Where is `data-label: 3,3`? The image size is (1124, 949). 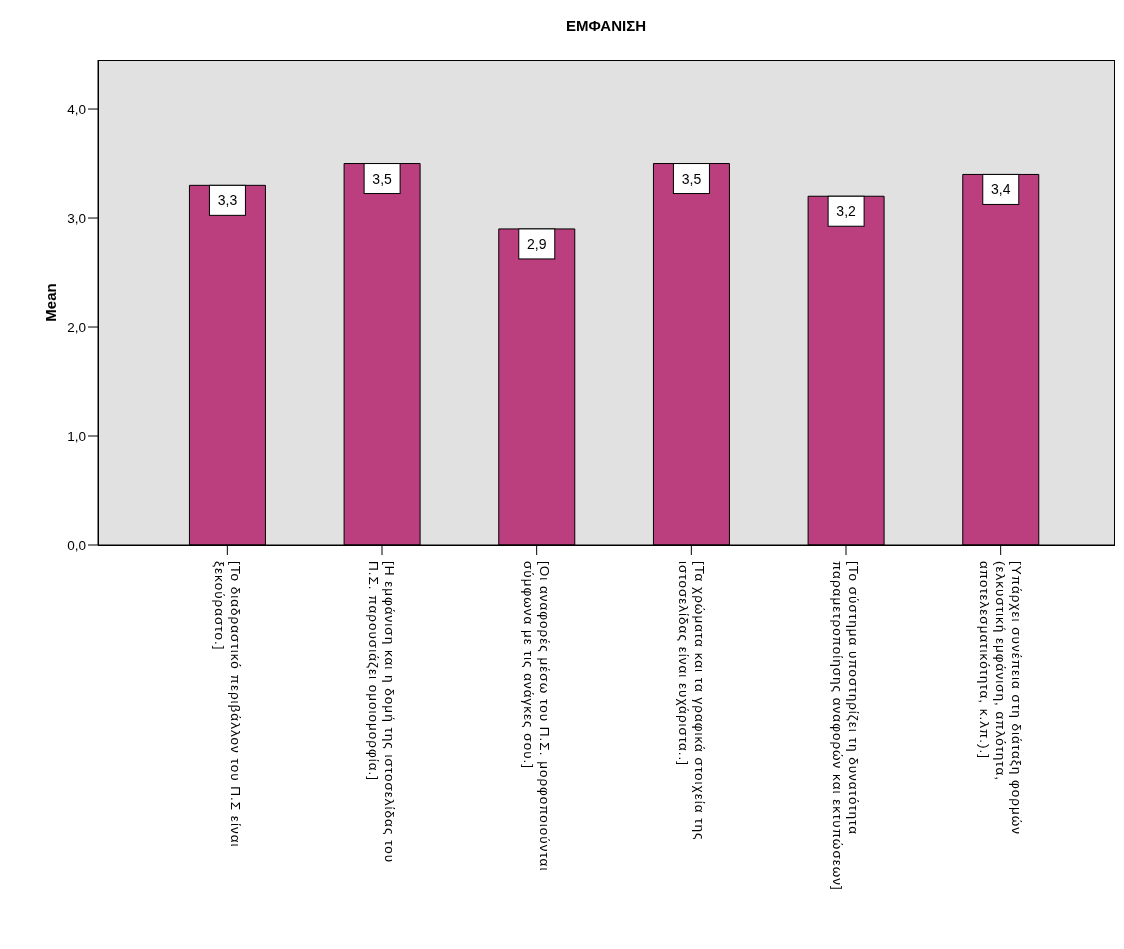
data-label: 3,3 is located at coordinates (227, 200).